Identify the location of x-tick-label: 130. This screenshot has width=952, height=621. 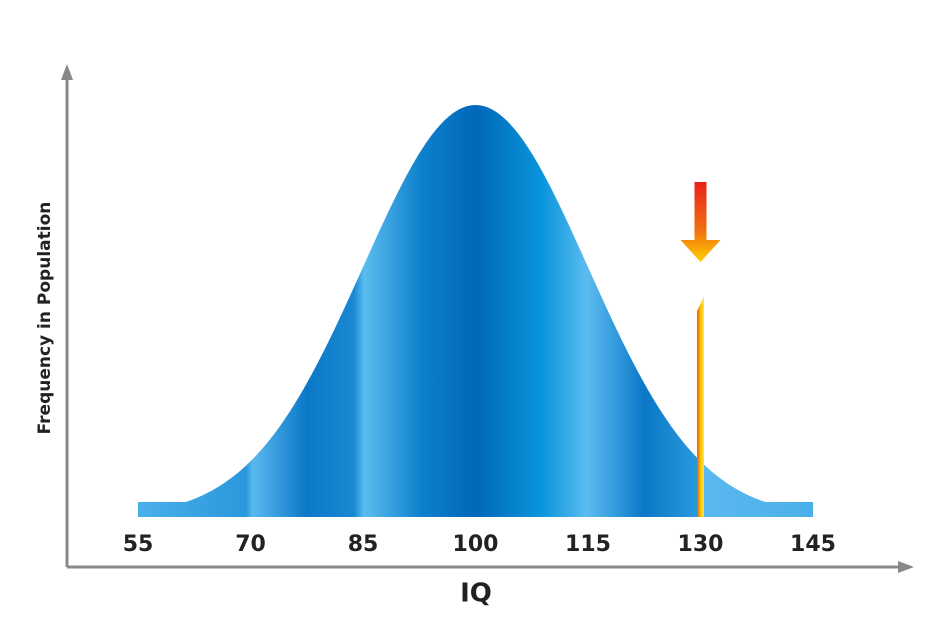
(701, 544).